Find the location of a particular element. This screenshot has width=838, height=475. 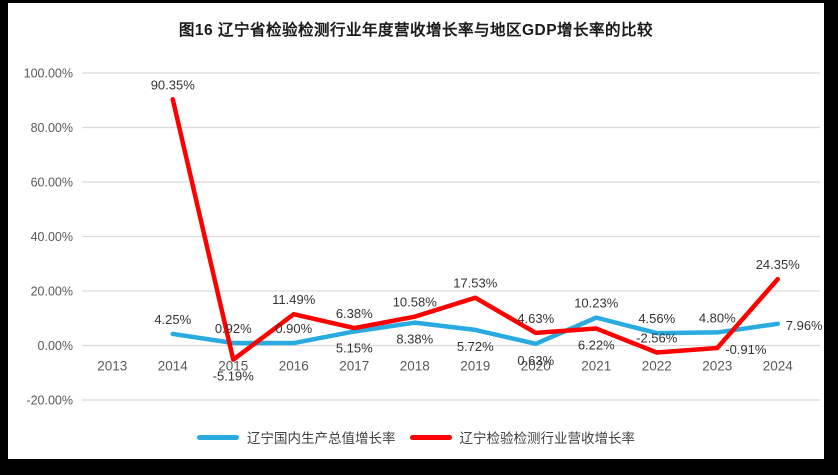

data-label: 90.35% is located at coordinates (173, 84).